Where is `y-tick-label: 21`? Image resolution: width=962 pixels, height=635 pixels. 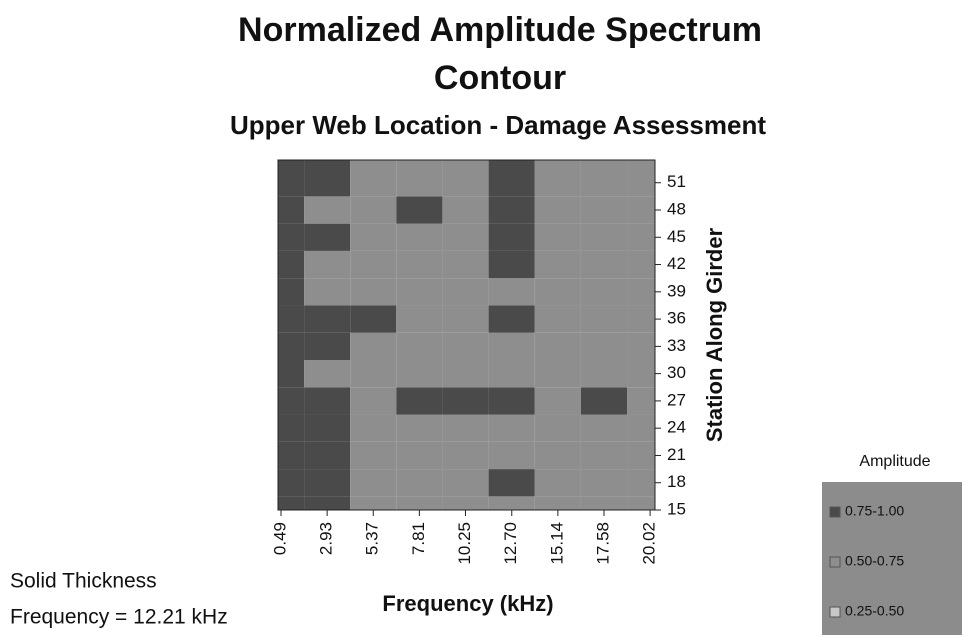
y-tick-label: 21 is located at coordinates (676, 454).